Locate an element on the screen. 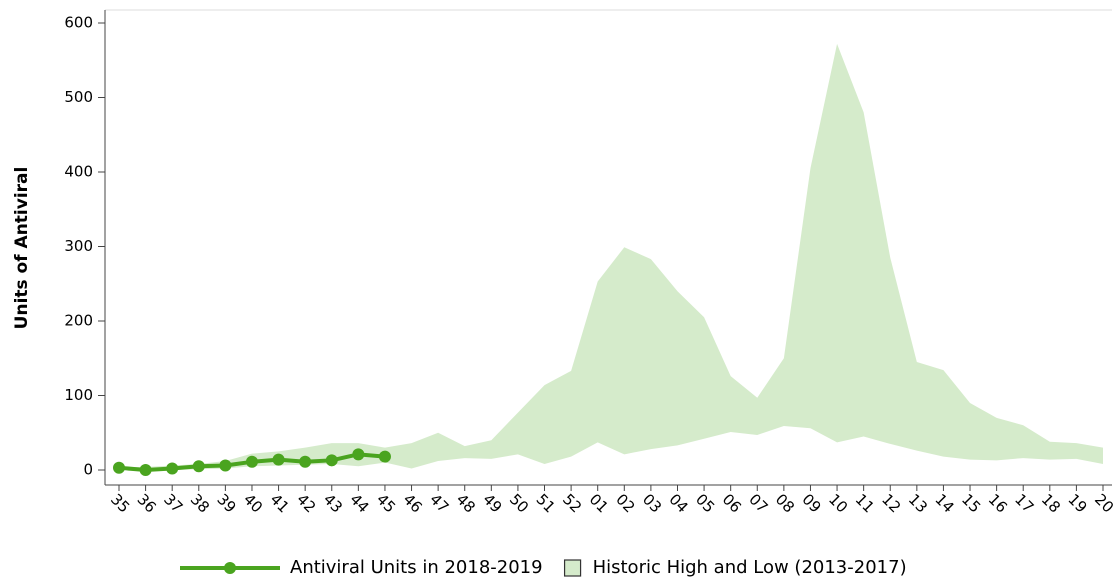 This screenshot has height=587, width=1115. x-tick-label: 48 is located at coordinates (466, 503).